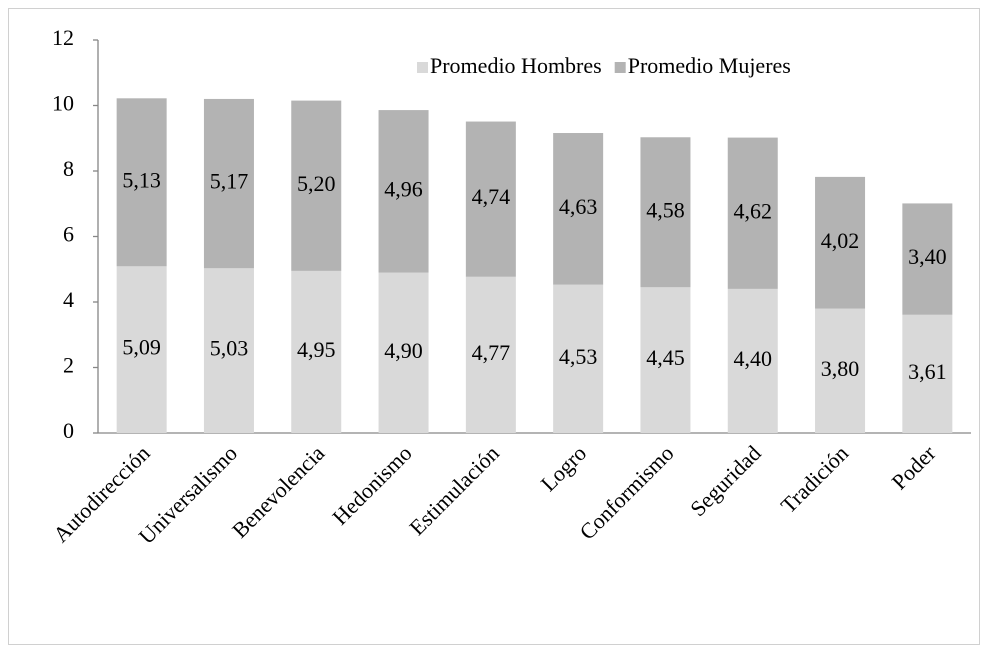 Image resolution: width=987 pixels, height=651 pixels. What do you see at coordinates (63, 103) in the screenshot?
I see `y-tick-label: 10` at bounding box center [63, 103].